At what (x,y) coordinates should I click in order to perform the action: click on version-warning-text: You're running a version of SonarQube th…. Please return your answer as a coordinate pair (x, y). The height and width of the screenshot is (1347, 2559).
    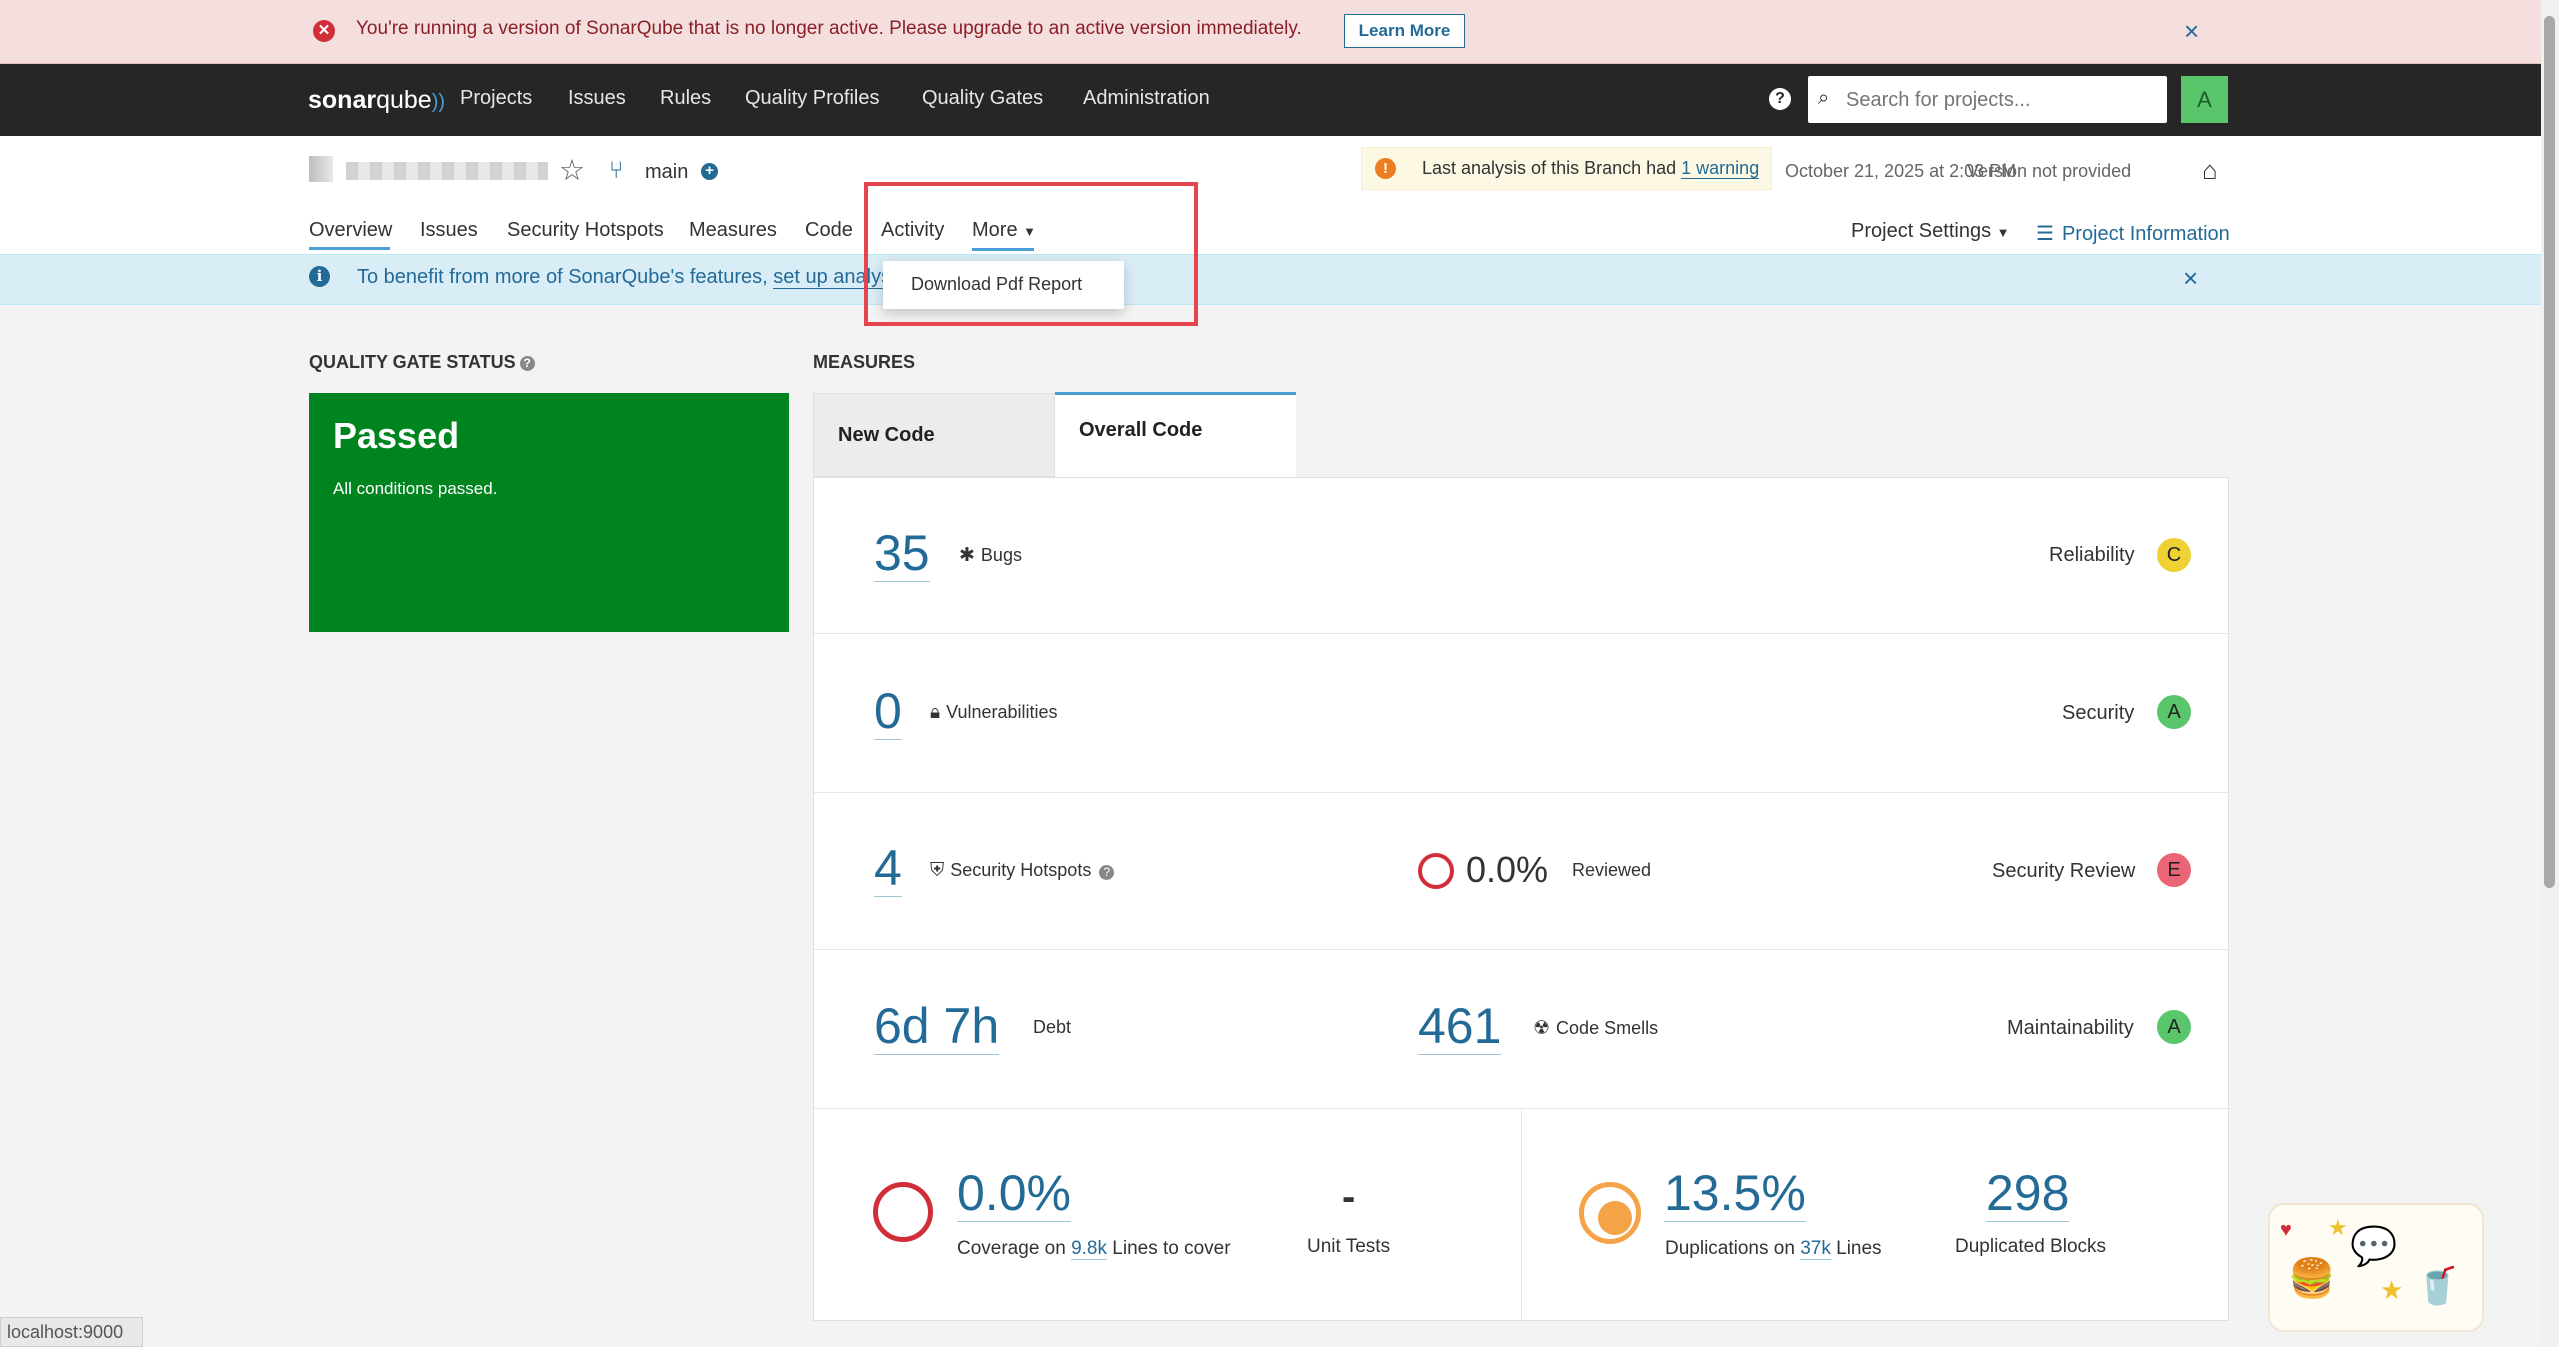
    Looking at the image, I should click on (829, 28).